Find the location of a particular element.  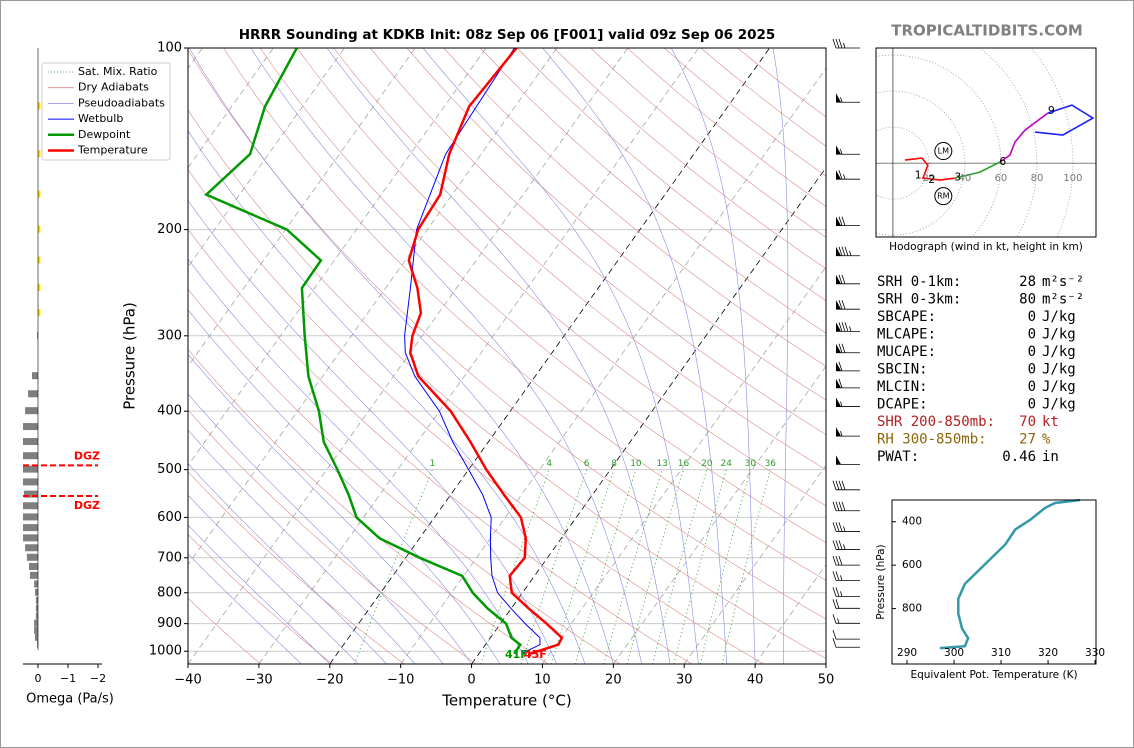

legend-label: Pseudoadiabats is located at coordinates (121, 102).